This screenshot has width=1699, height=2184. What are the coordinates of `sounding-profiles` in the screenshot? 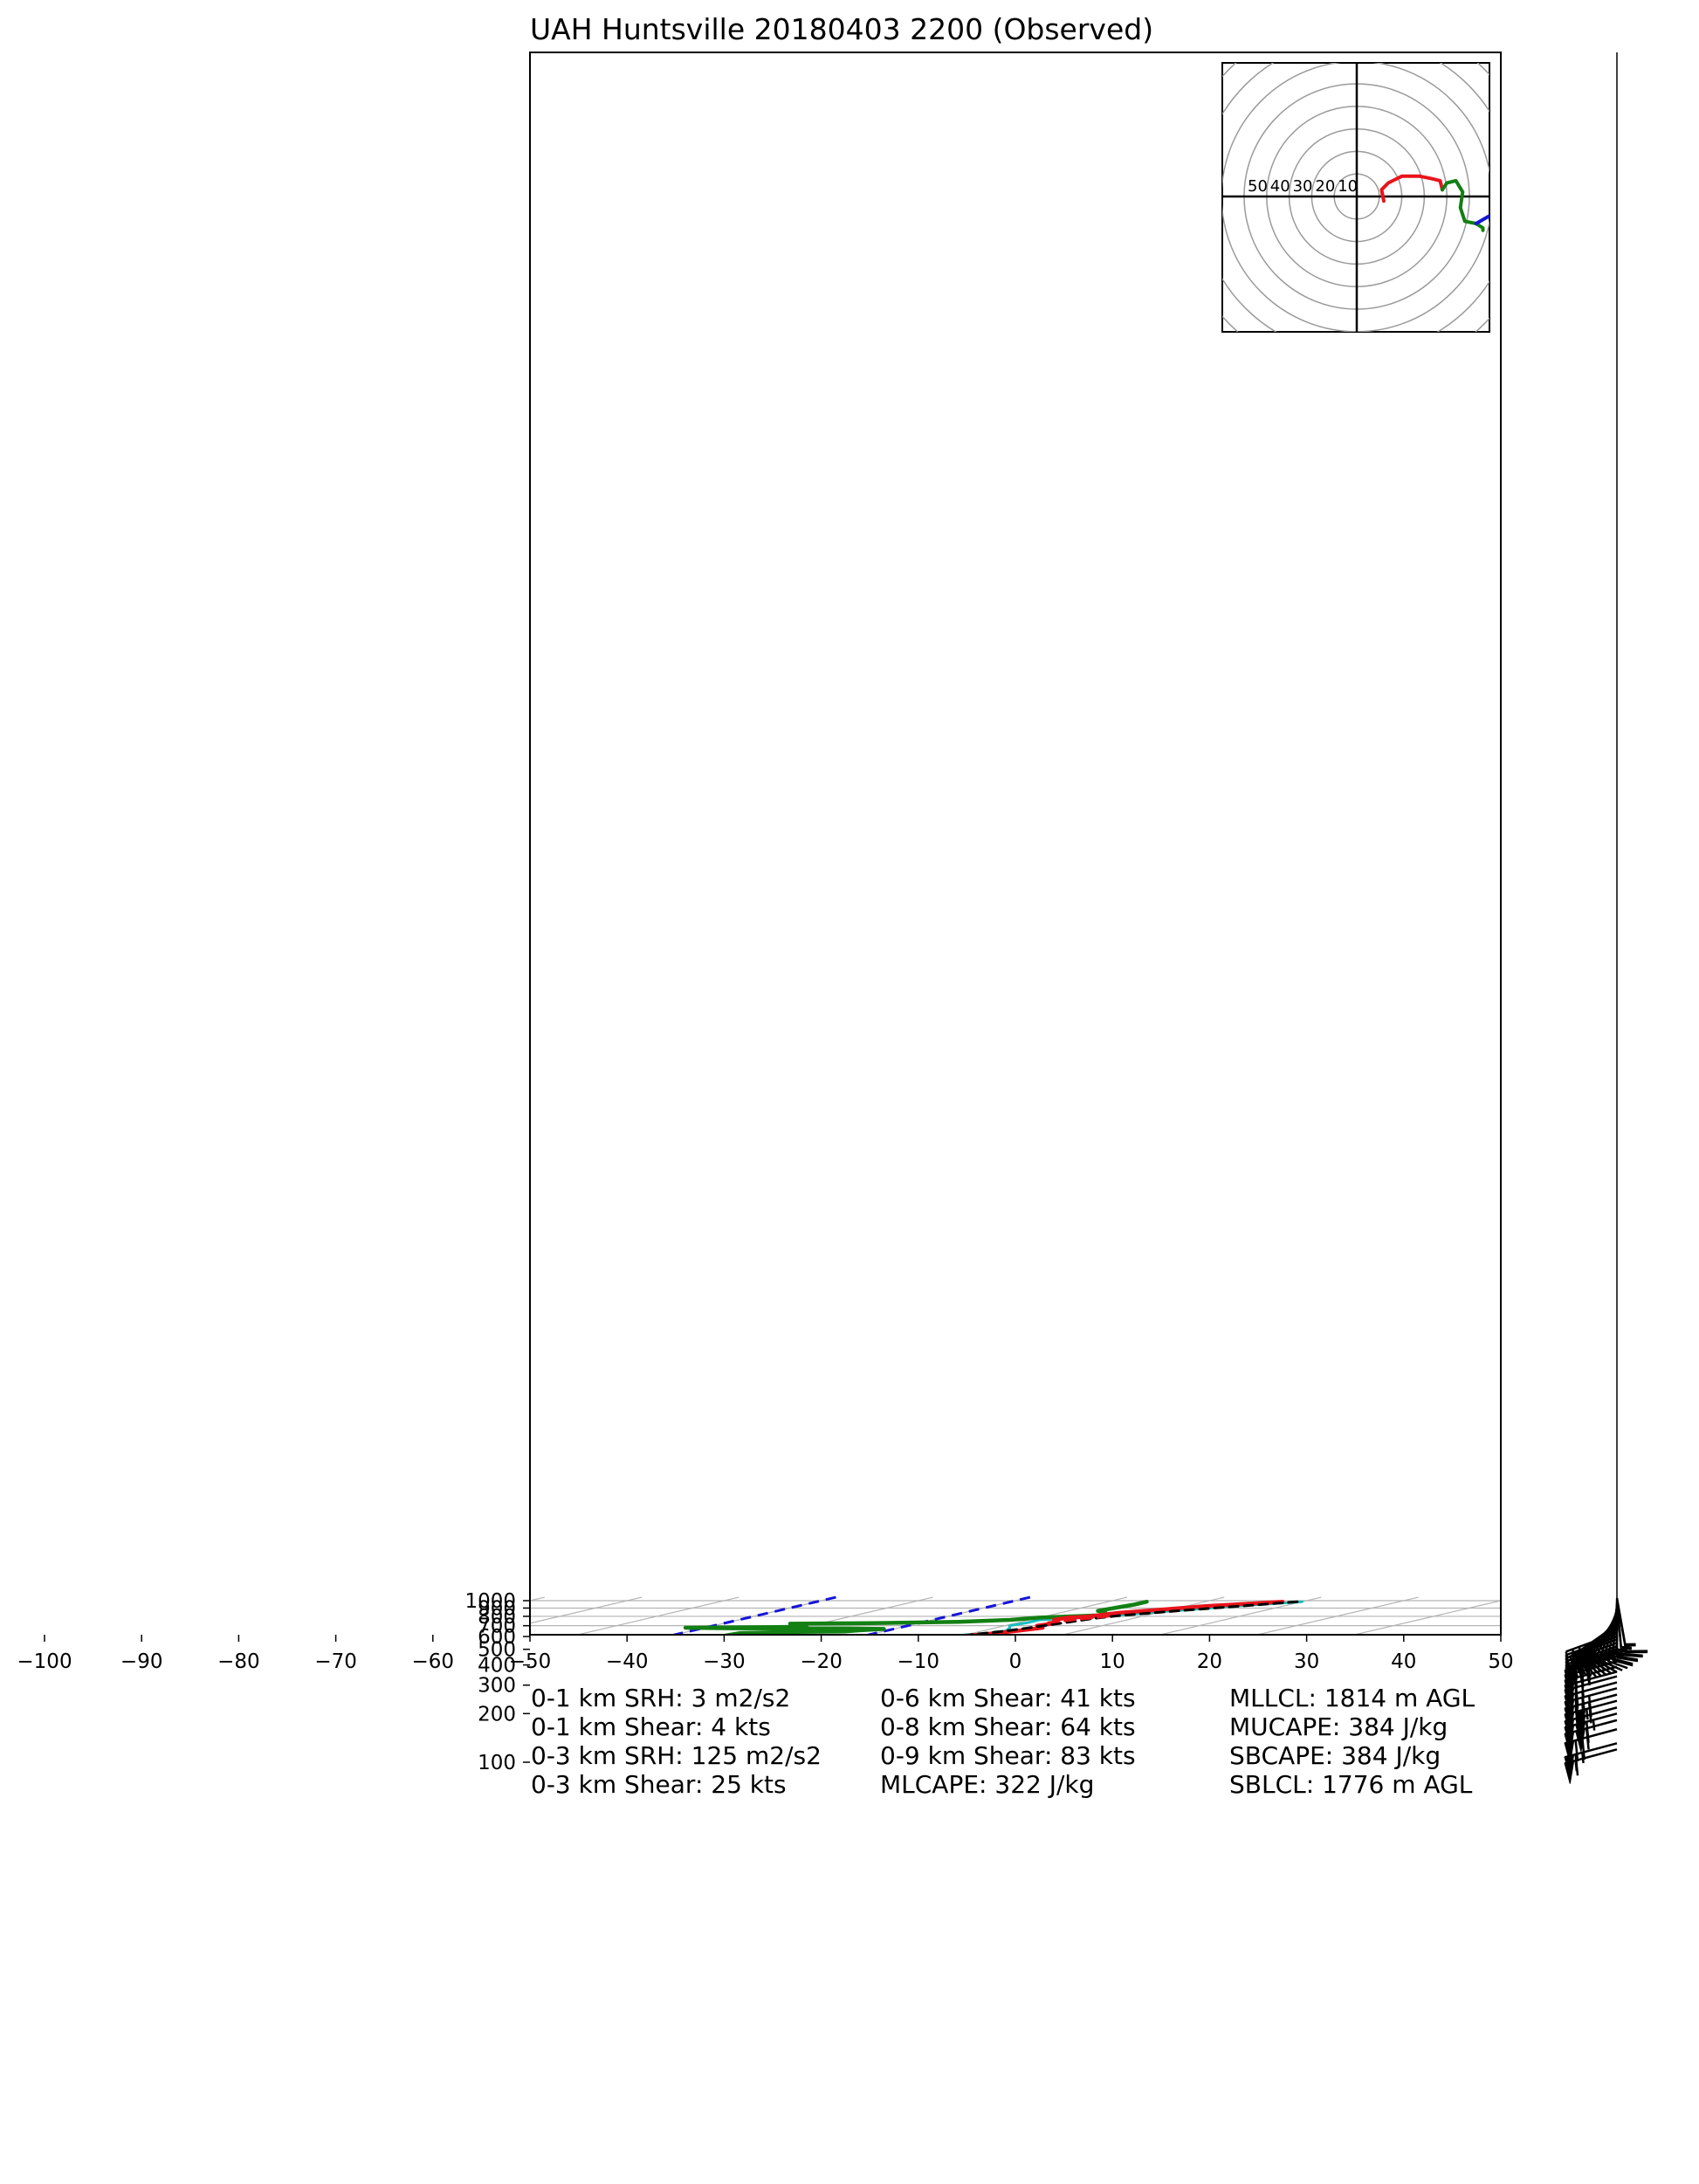 It's located at (993, 1617).